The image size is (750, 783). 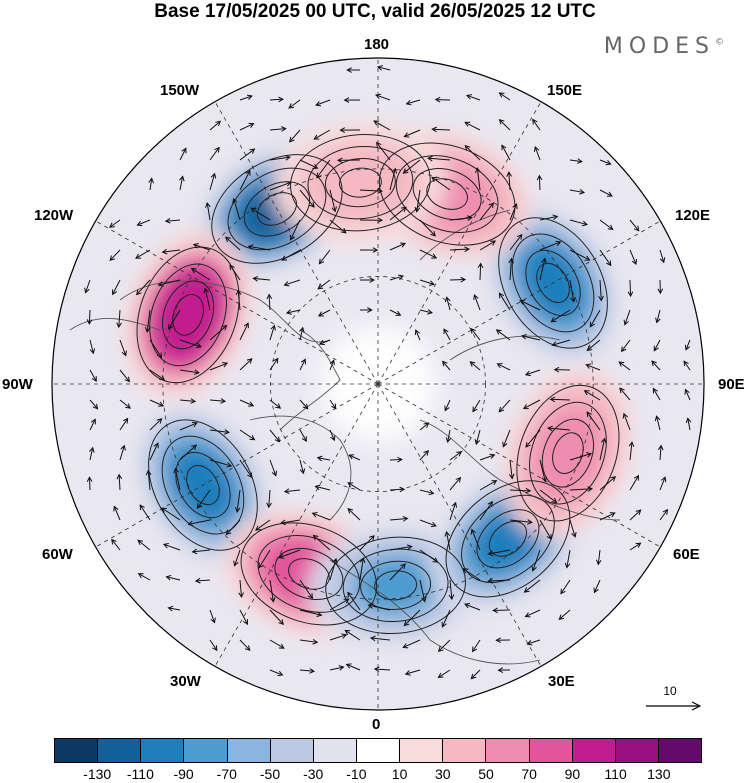 What do you see at coordinates (572, 774) in the screenshot?
I see `colorbar-tick-label: 90` at bounding box center [572, 774].